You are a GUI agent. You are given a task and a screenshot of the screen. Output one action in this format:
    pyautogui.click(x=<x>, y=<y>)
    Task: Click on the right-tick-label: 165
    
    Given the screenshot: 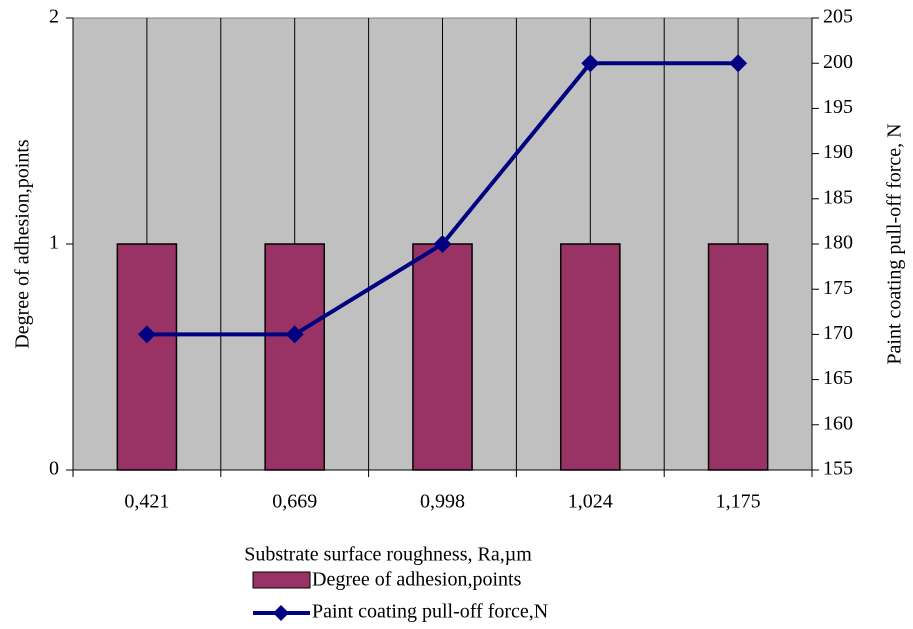 What is the action you would take?
    pyautogui.click(x=838, y=378)
    